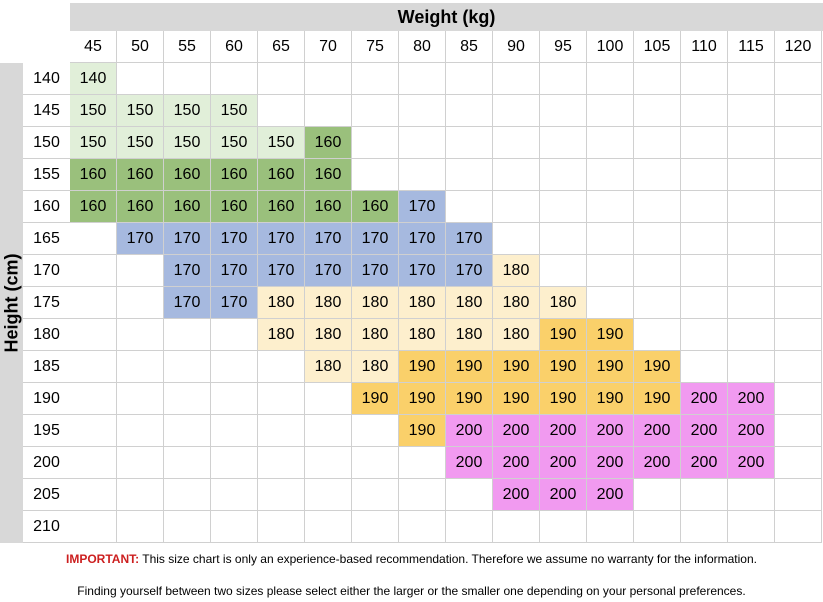  What do you see at coordinates (103, 559) in the screenshot?
I see `important-label: IMPORTANT:` at bounding box center [103, 559].